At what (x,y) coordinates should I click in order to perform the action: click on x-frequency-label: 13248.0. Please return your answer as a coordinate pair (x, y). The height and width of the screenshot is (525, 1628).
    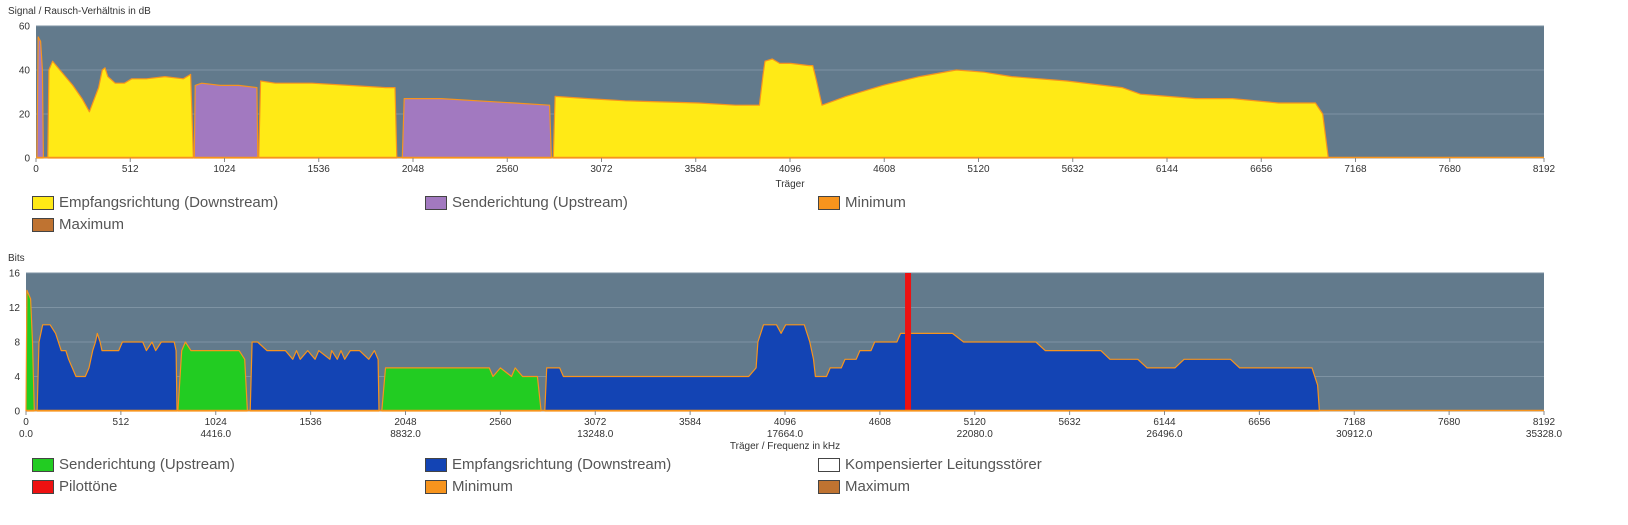
    Looking at the image, I should click on (595, 434).